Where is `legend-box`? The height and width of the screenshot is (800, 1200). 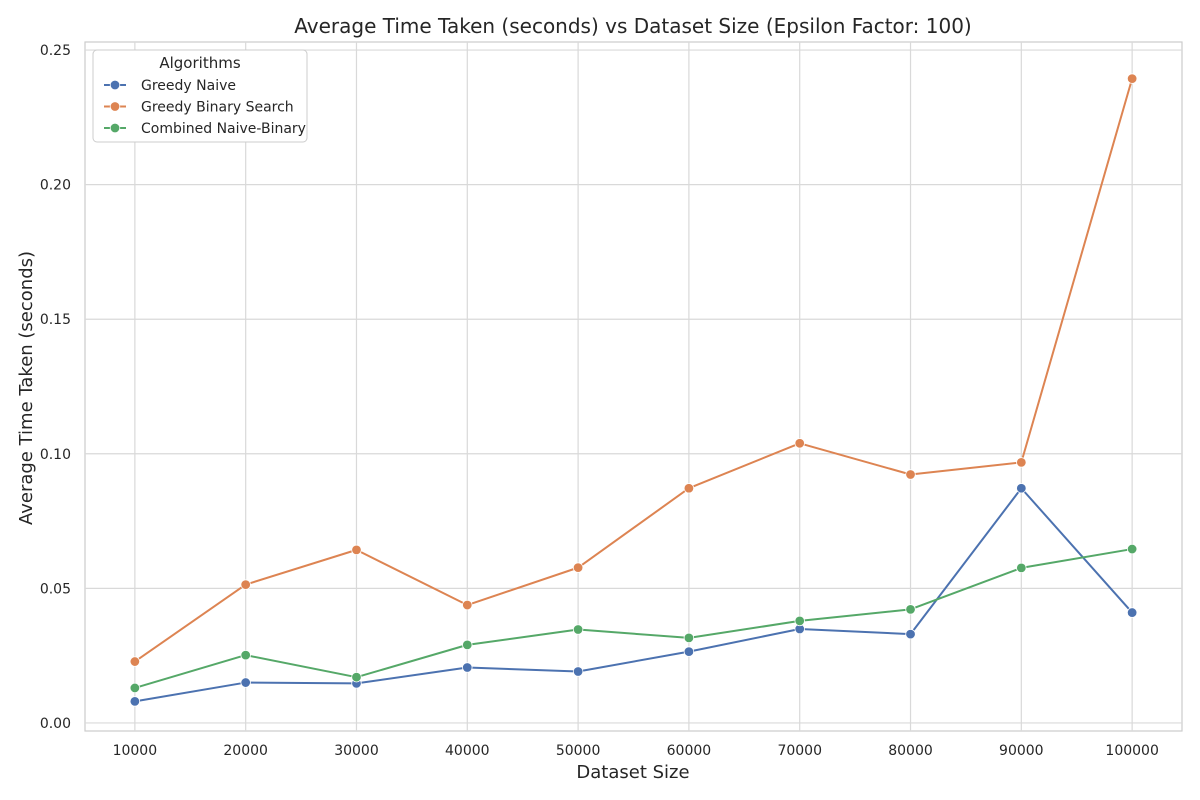 legend-box is located at coordinates (200, 96).